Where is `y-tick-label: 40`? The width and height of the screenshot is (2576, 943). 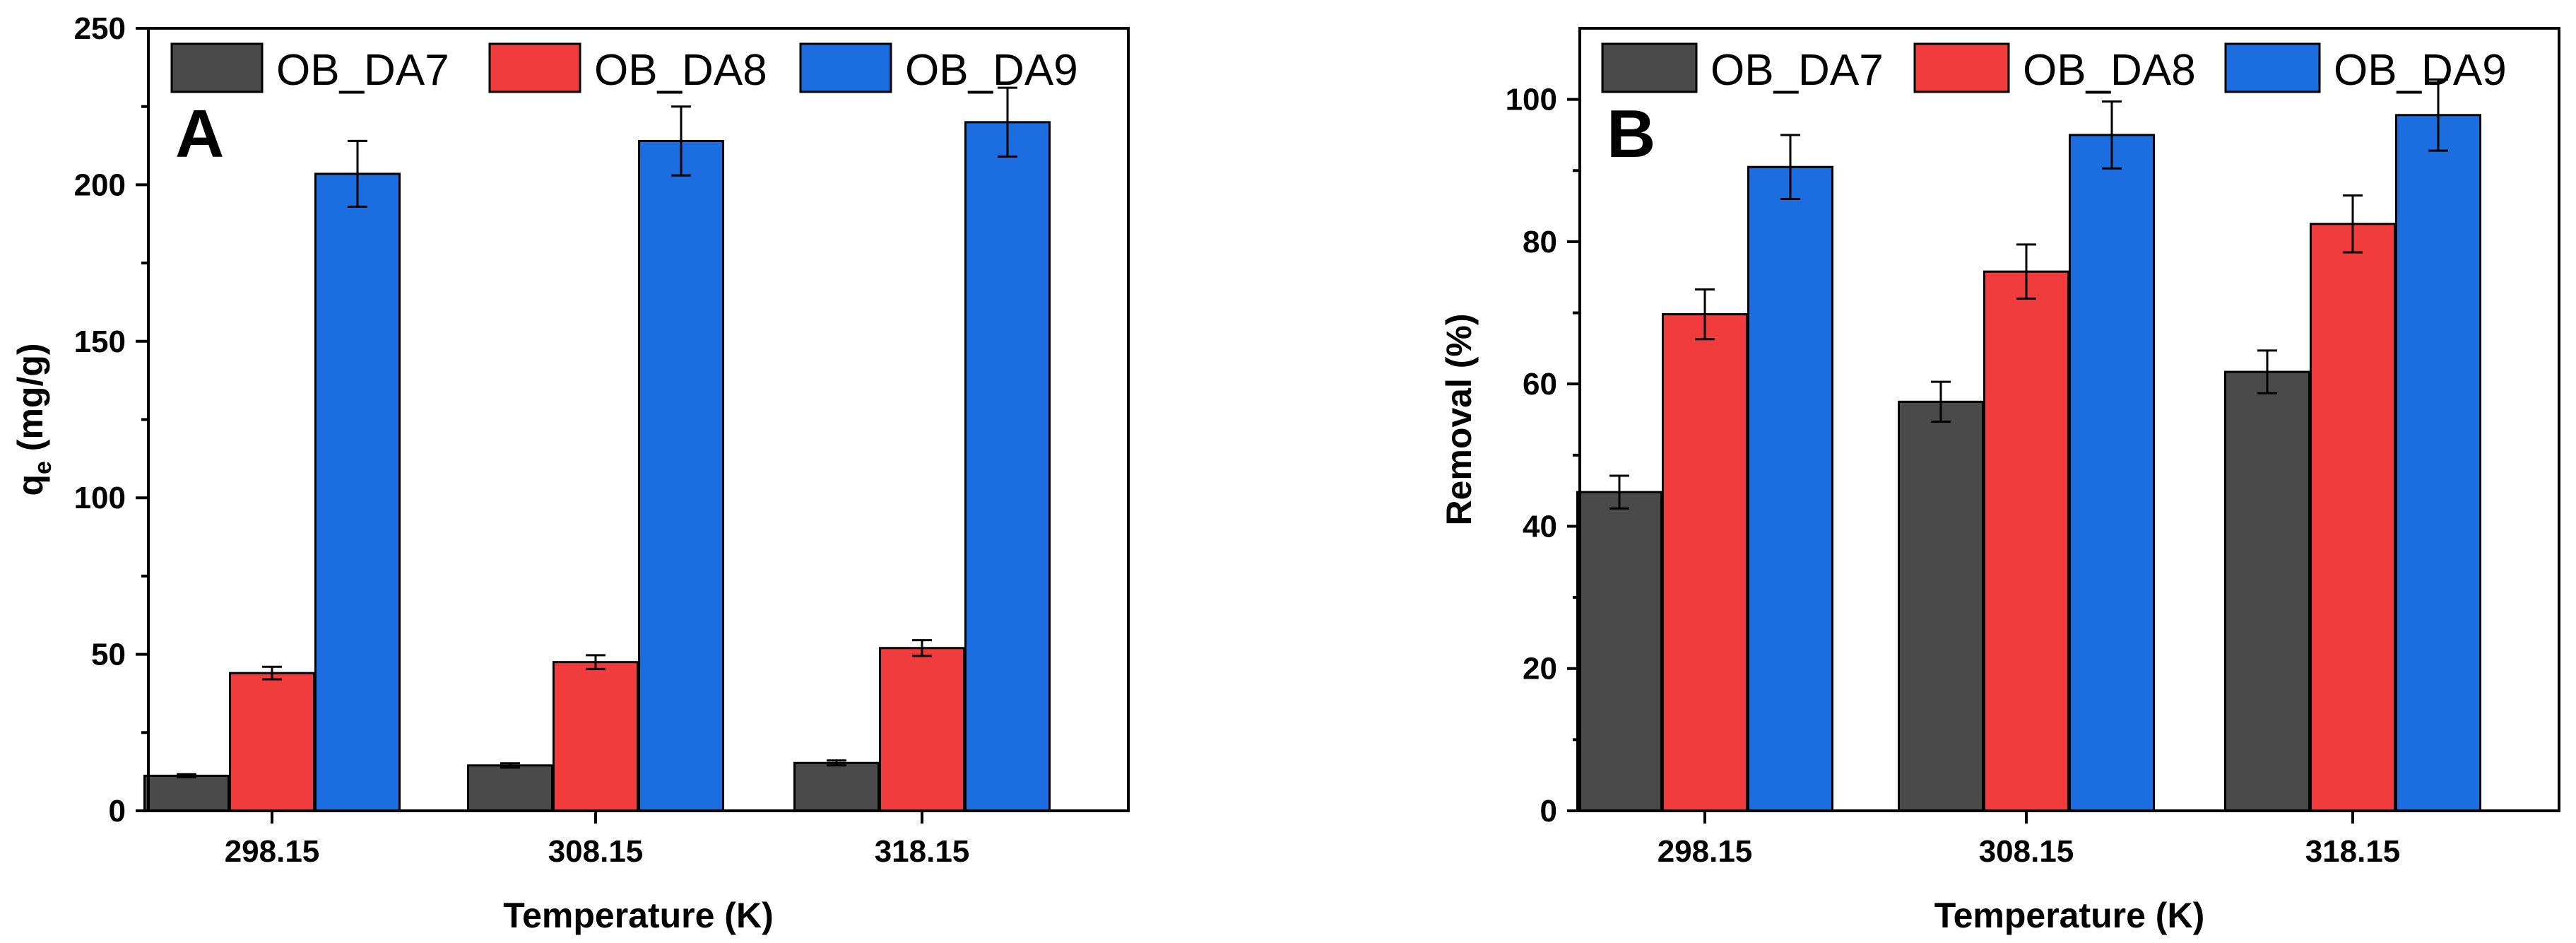 y-tick-label: 40 is located at coordinates (1540, 526).